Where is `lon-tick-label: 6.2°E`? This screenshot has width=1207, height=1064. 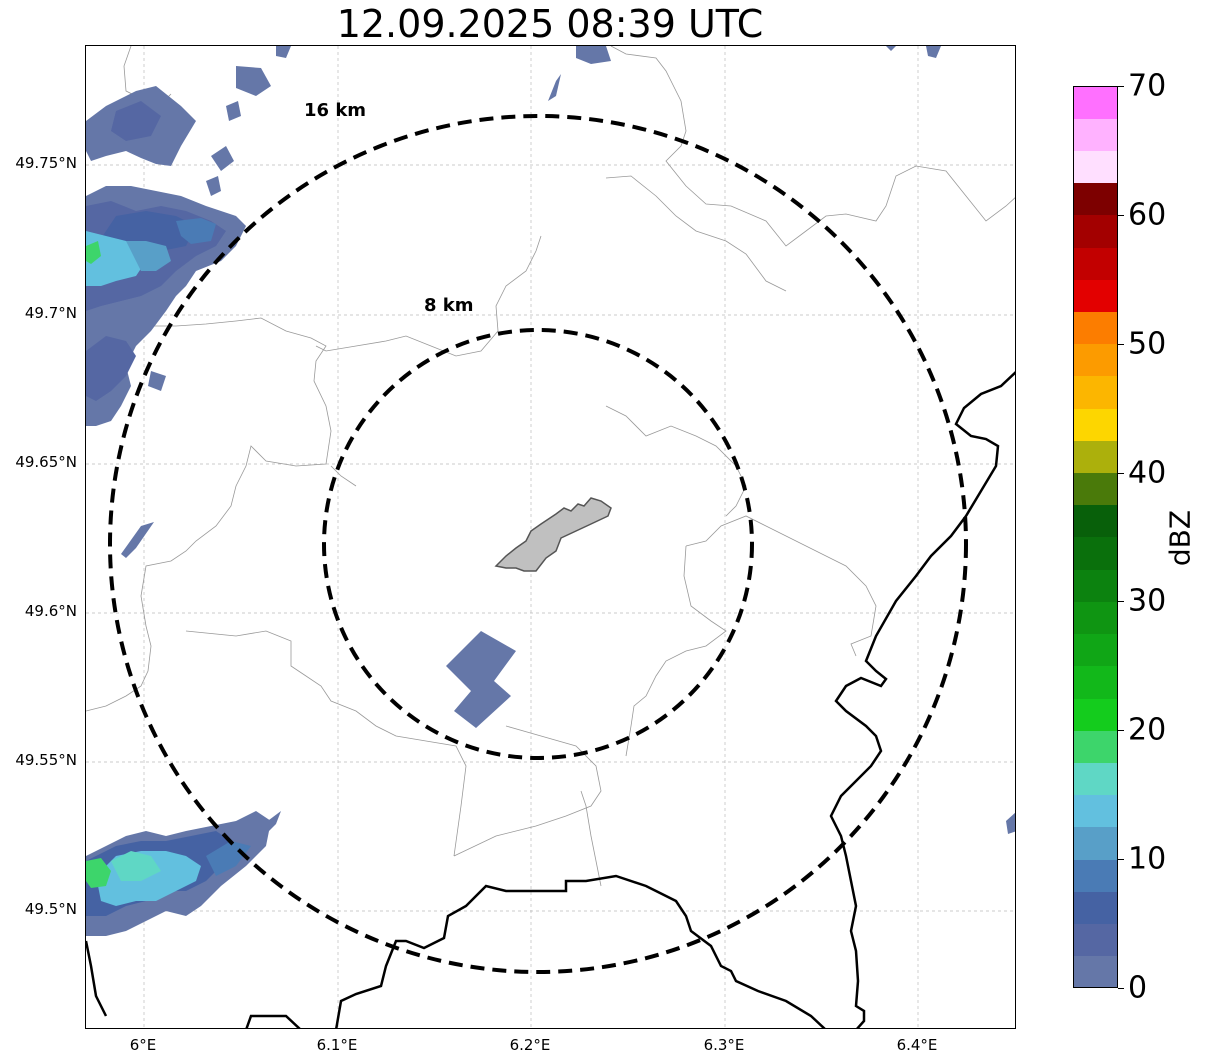 lon-tick-label: 6.2°E is located at coordinates (530, 1045).